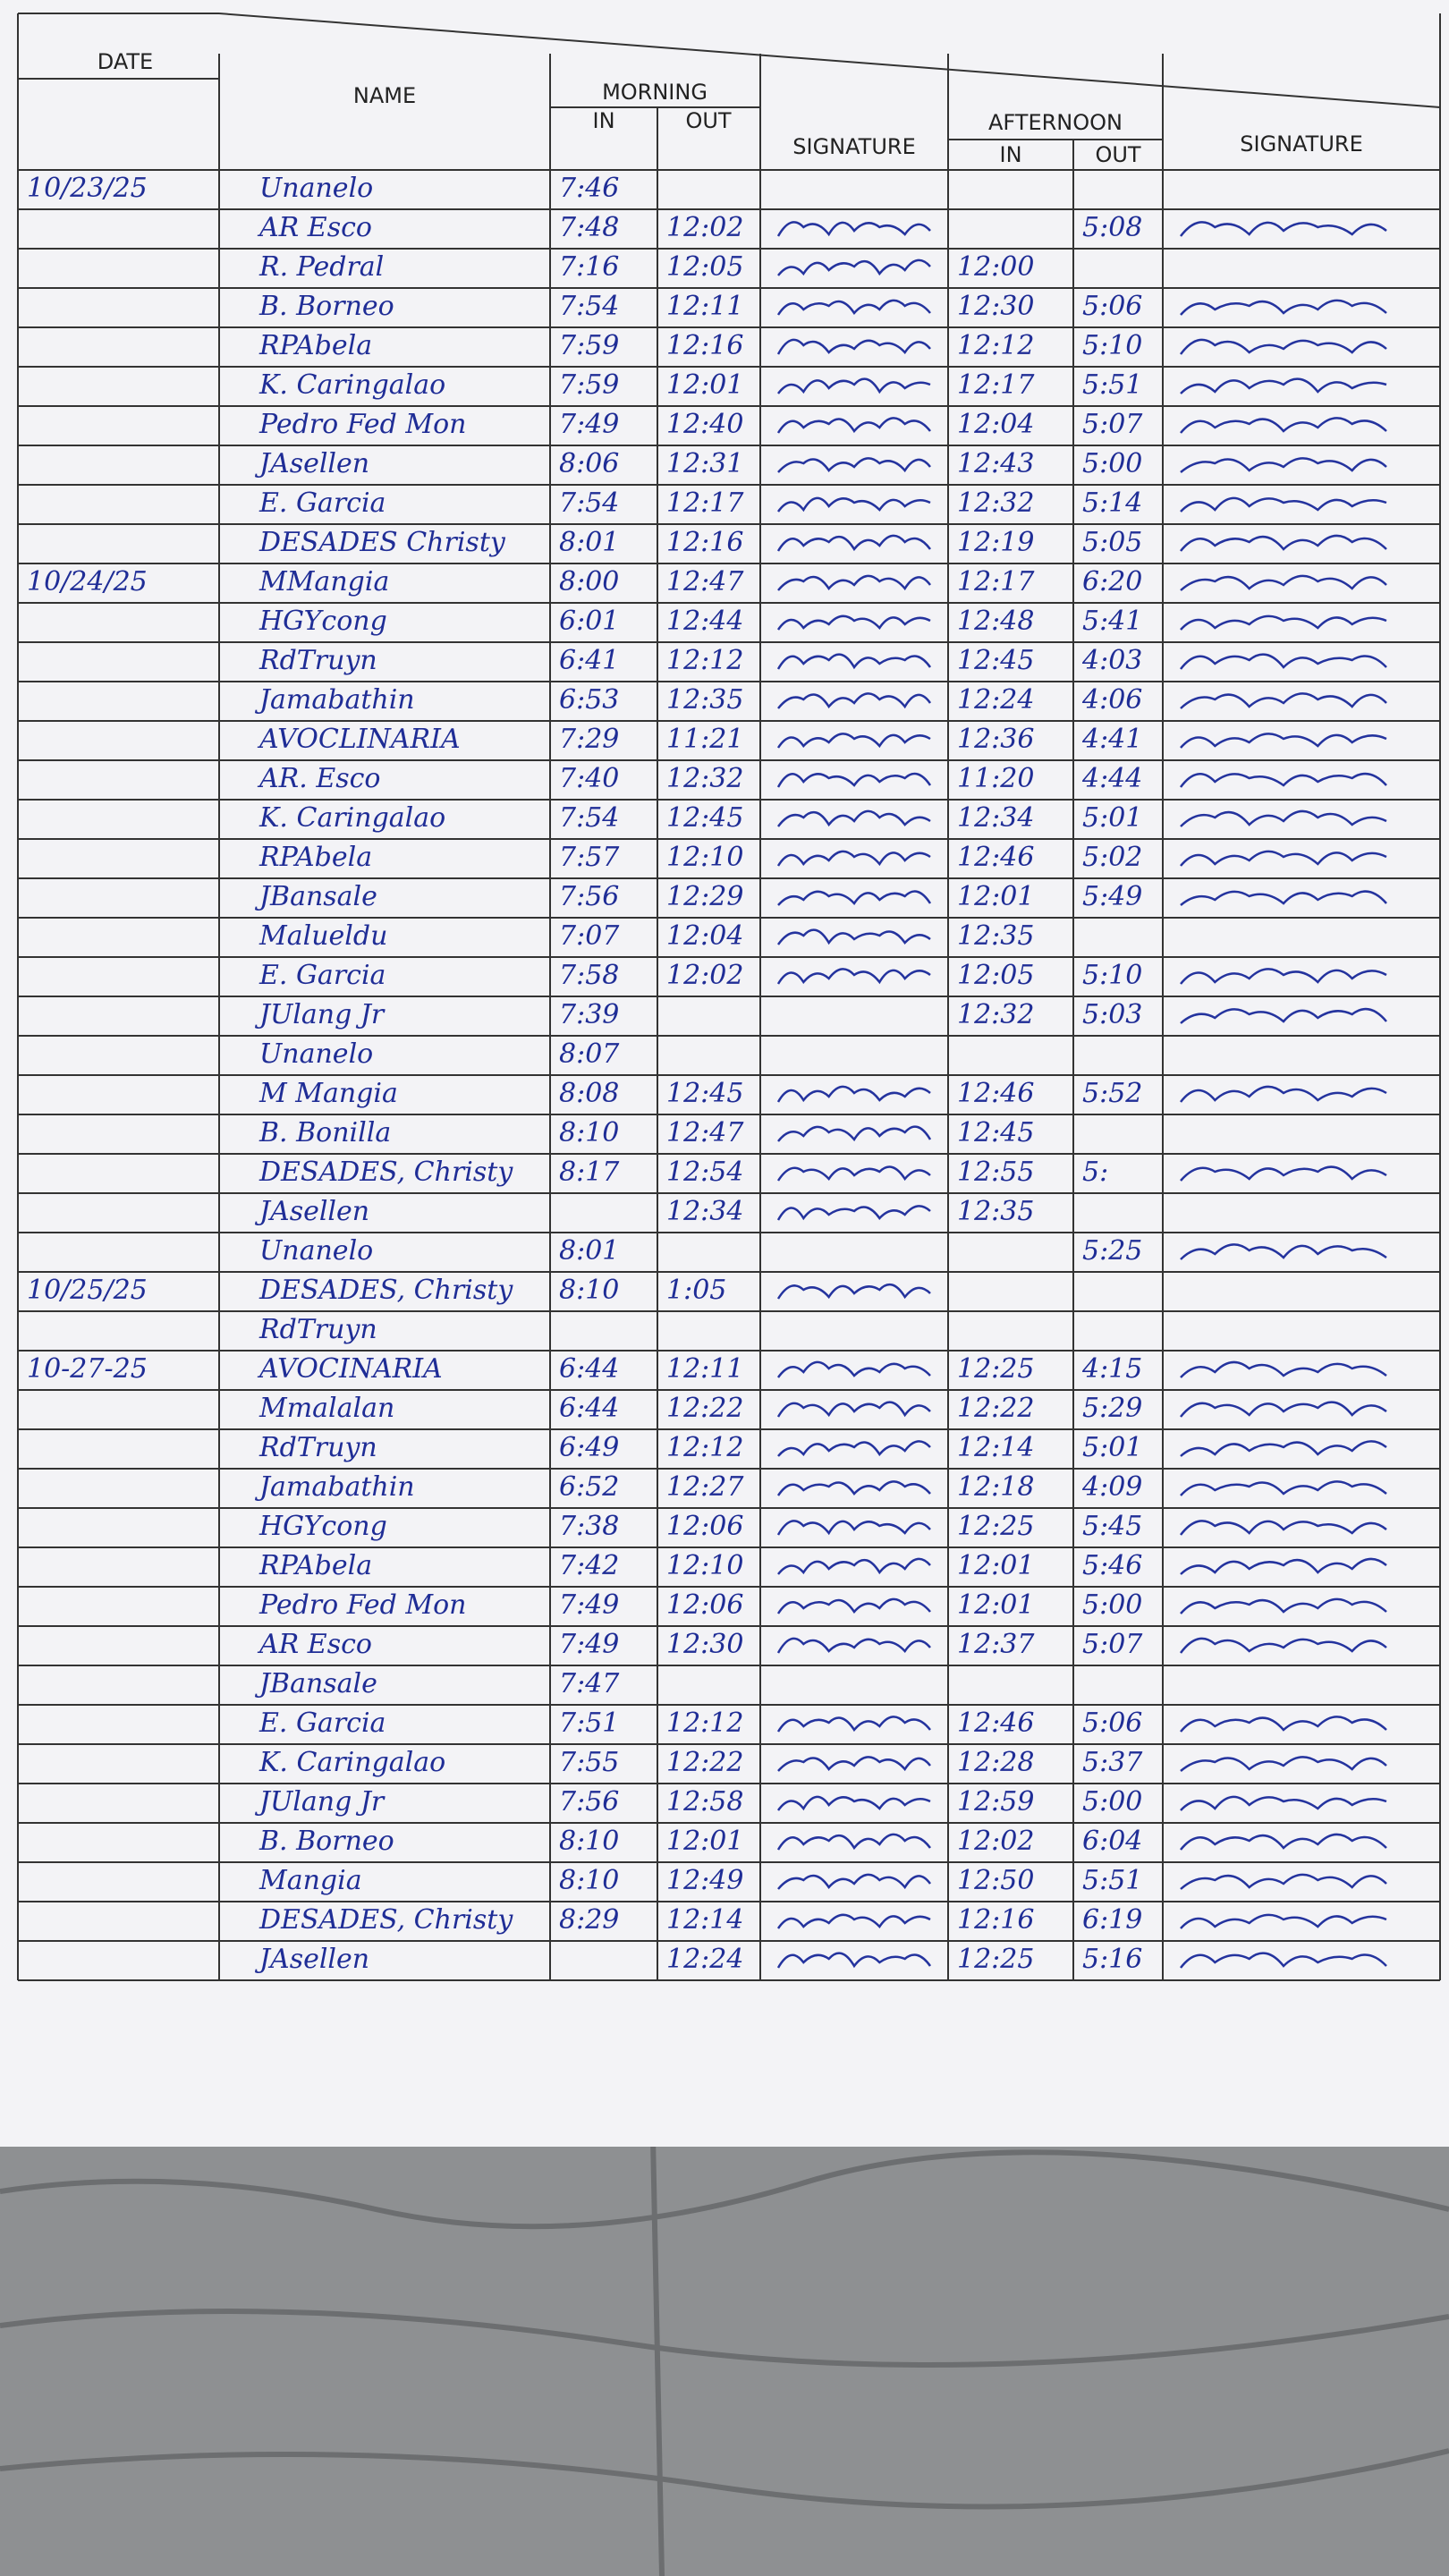 Image resolution: width=1449 pixels, height=2576 pixels. Describe the element at coordinates (704, 267) in the screenshot. I see `time: 12:05` at that location.